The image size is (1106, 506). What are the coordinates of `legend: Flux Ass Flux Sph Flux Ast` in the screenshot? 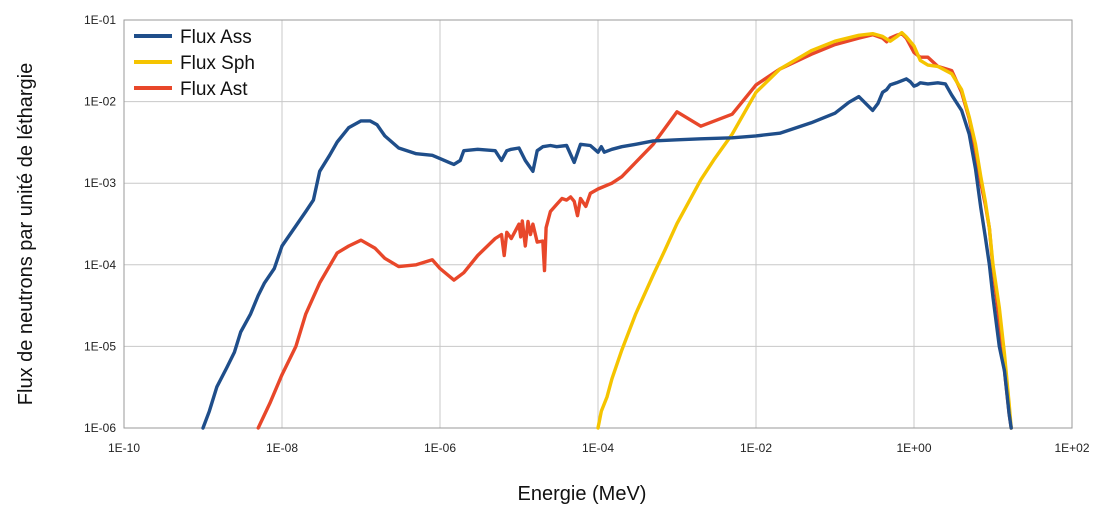 It's located at (194, 63).